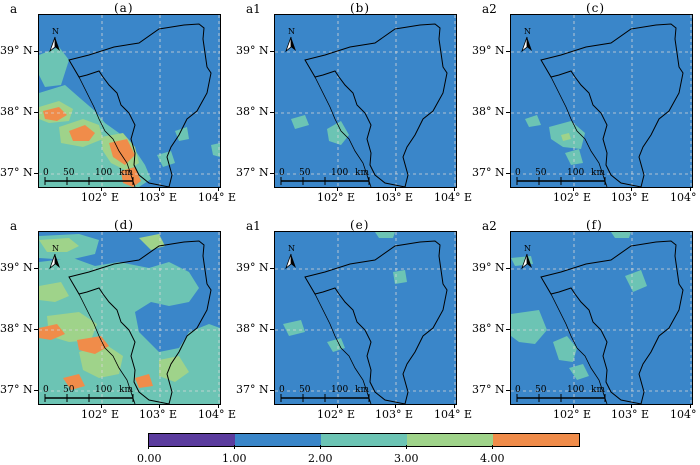  Describe the element at coordinates (149, 458) in the screenshot. I see `colorbar-tick-label: 0.00` at that location.